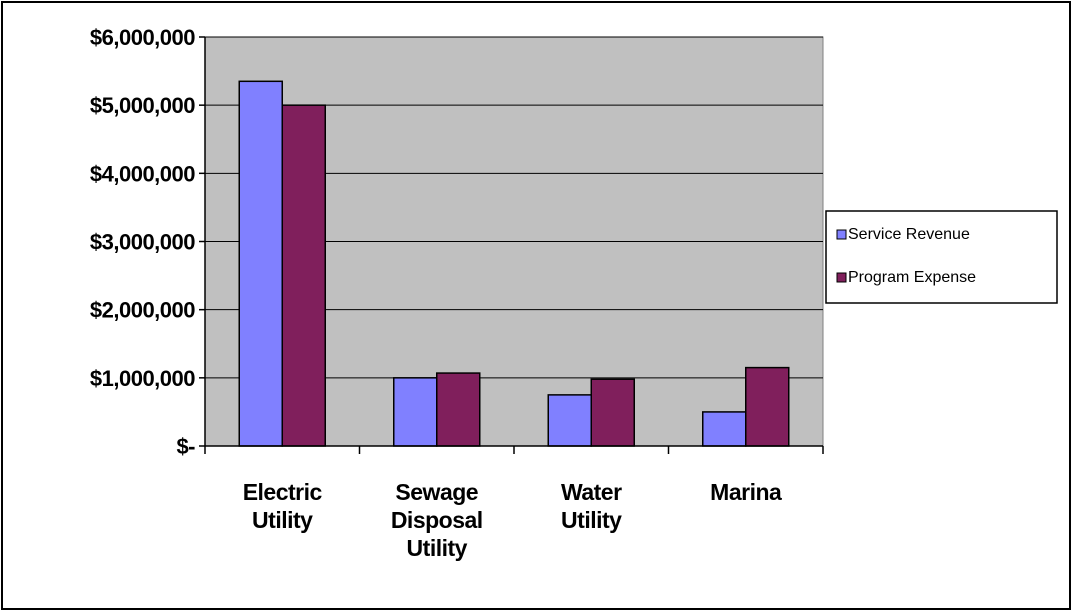 This screenshot has height=611, width=1072. Describe the element at coordinates (941, 257) in the screenshot. I see `legend-box` at that location.